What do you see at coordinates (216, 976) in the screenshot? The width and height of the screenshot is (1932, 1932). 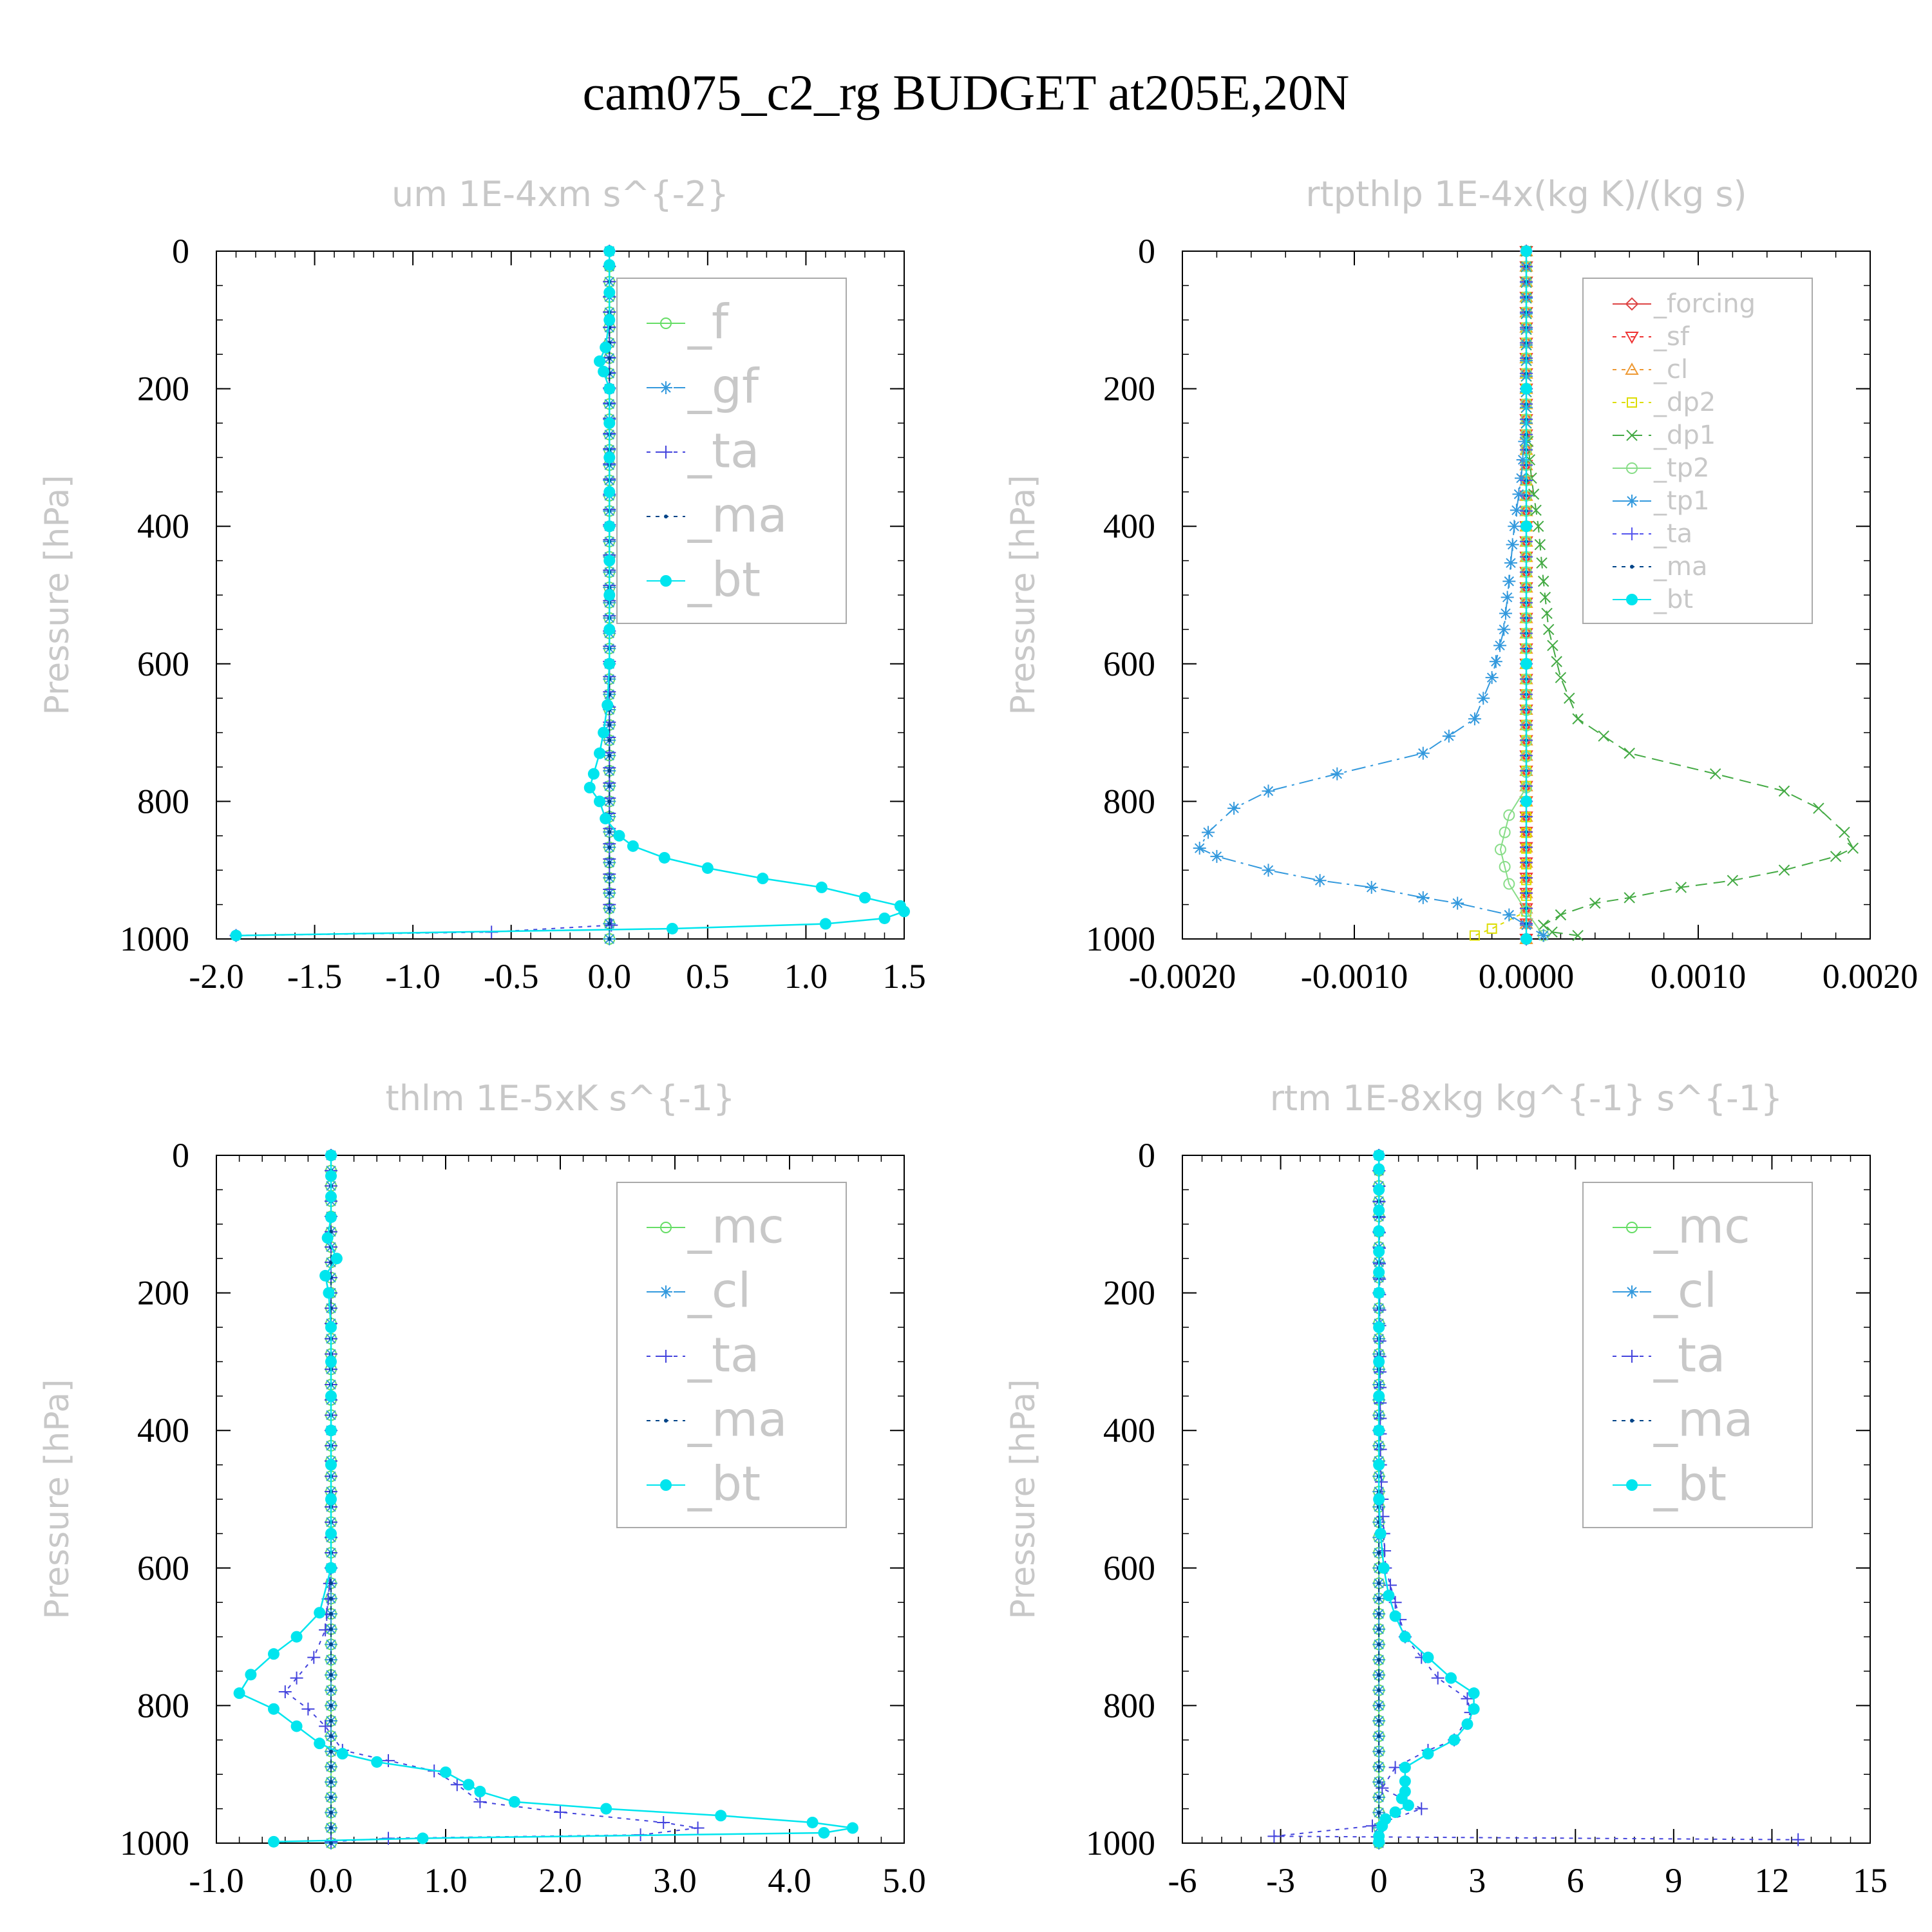 I see `x-tick-label: -2.0` at bounding box center [216, 976].